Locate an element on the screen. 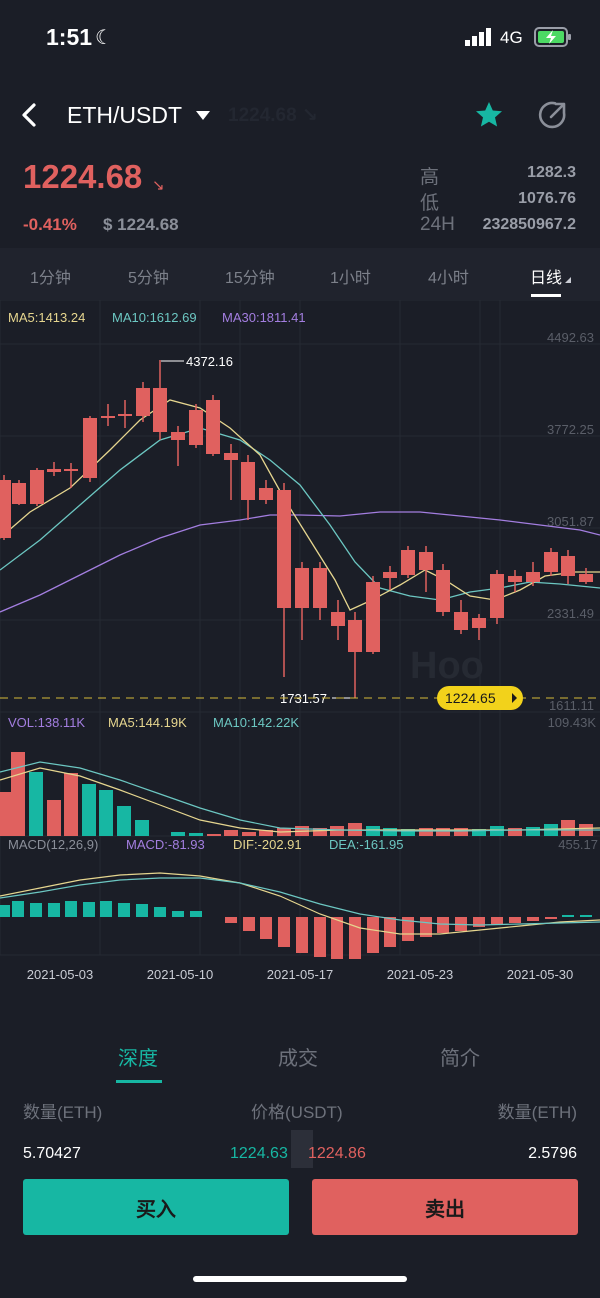  top-nav: ETH/USDT 1224.68 ↘ is located at coordinates (300, 115).